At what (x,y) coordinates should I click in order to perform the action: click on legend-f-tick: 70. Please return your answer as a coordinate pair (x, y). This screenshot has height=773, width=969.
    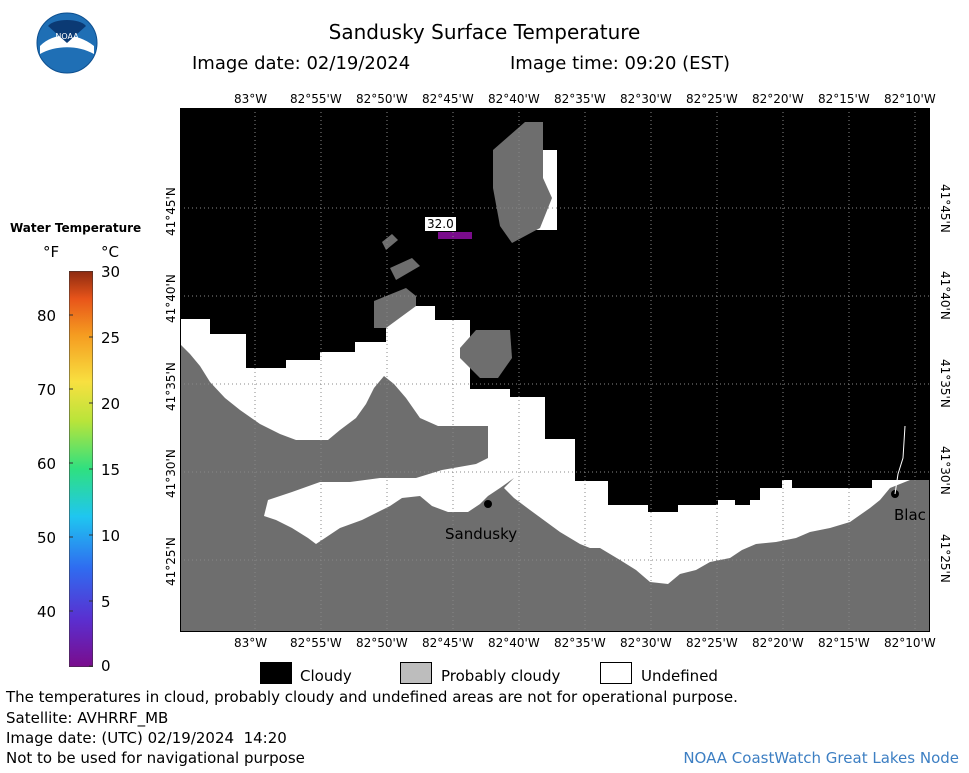
    Looking at the image, I should click on (47, 390).